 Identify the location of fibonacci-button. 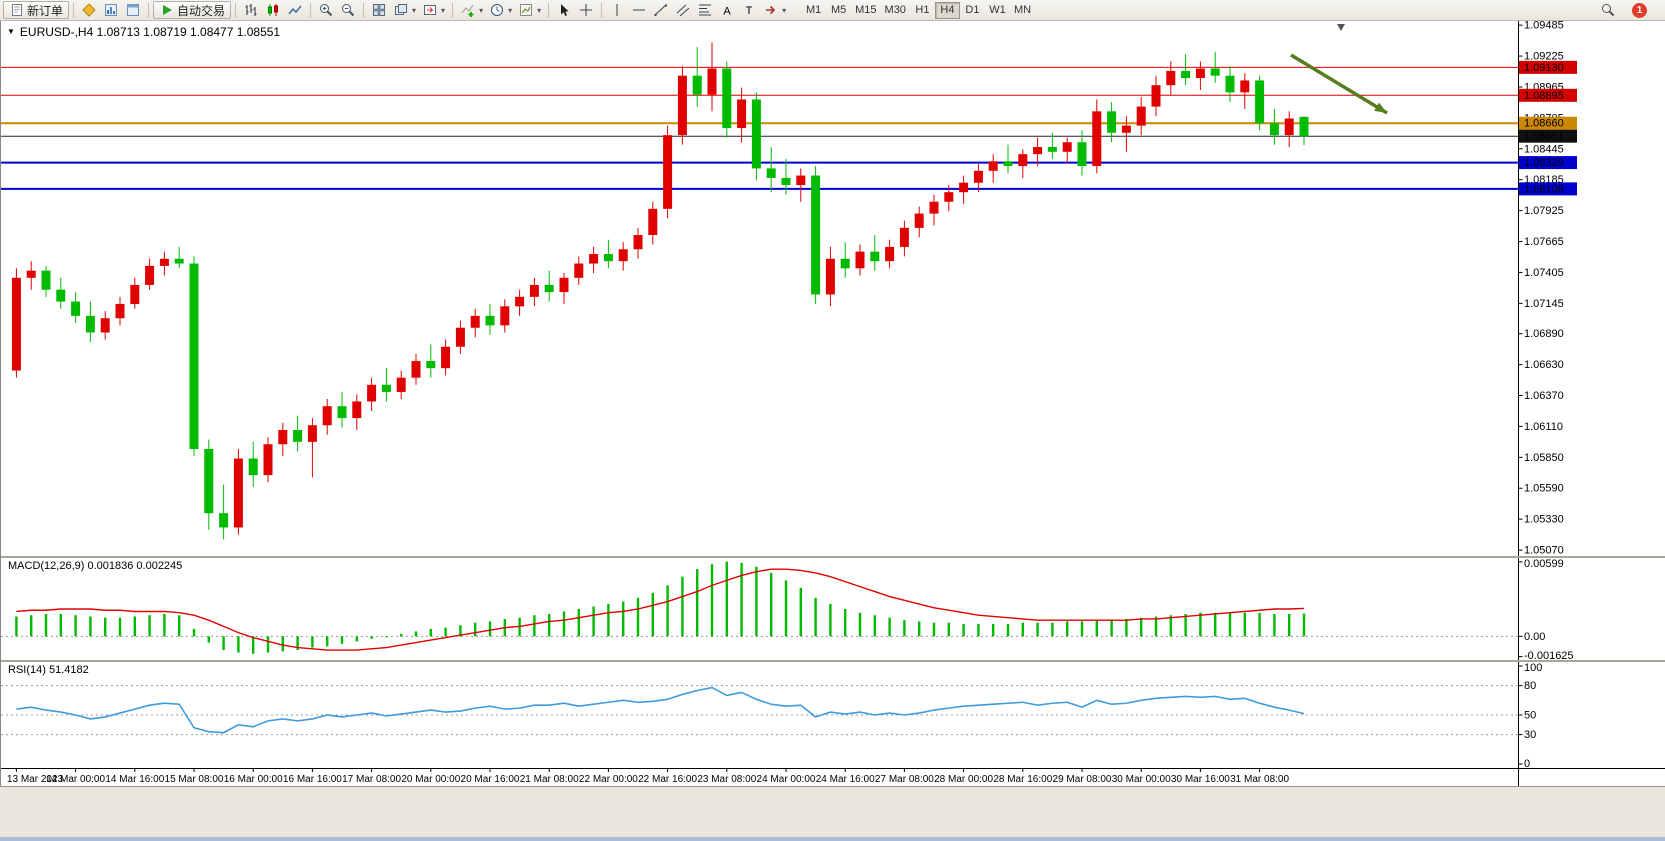
(705, 10).